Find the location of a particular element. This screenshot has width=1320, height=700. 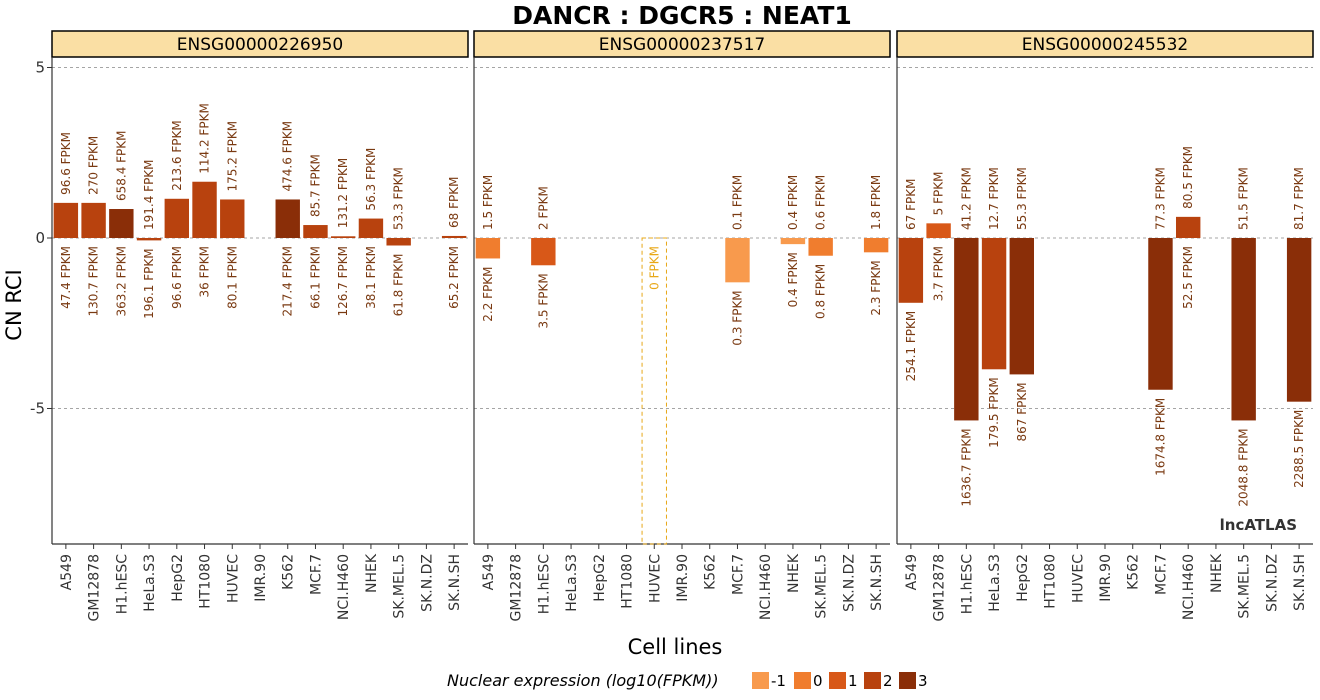

cyto-expression-label: 80.5 FPKM is located at coordinates (1188, 177).